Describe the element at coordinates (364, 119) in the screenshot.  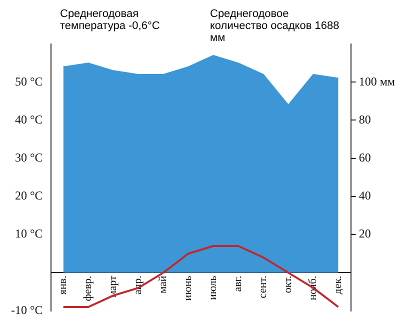
I see `y2-tick-label: 80` at that location.